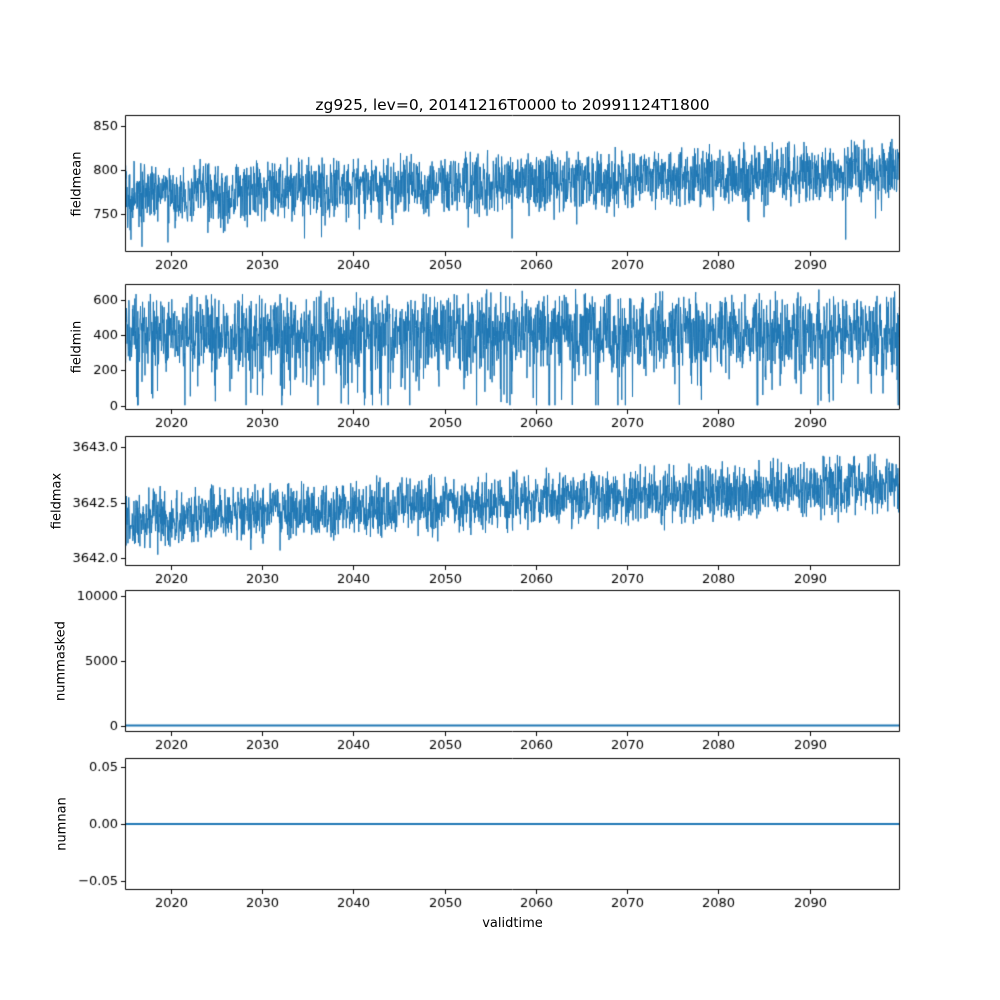 The image size is (1000, 1000). I want to click on subplot-numnan, so click(512, 824).